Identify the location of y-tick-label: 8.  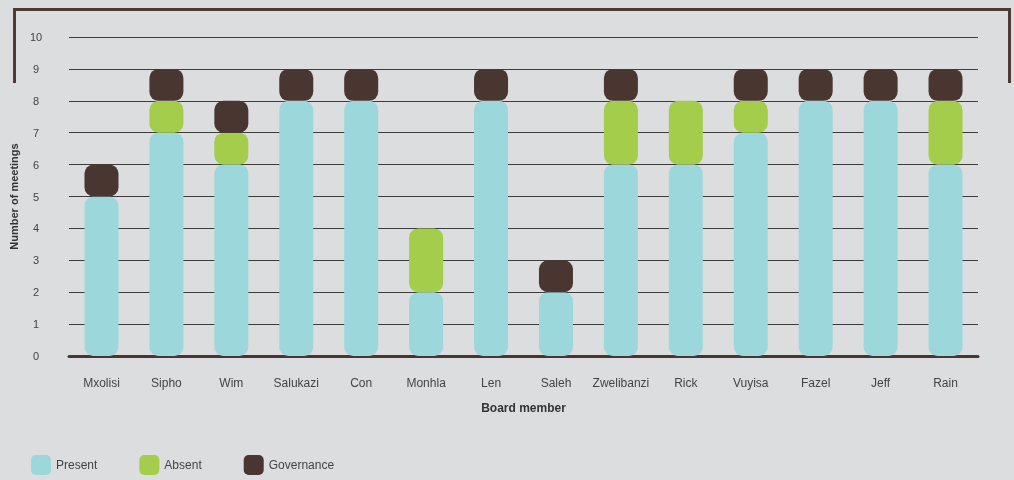
(36, 100).